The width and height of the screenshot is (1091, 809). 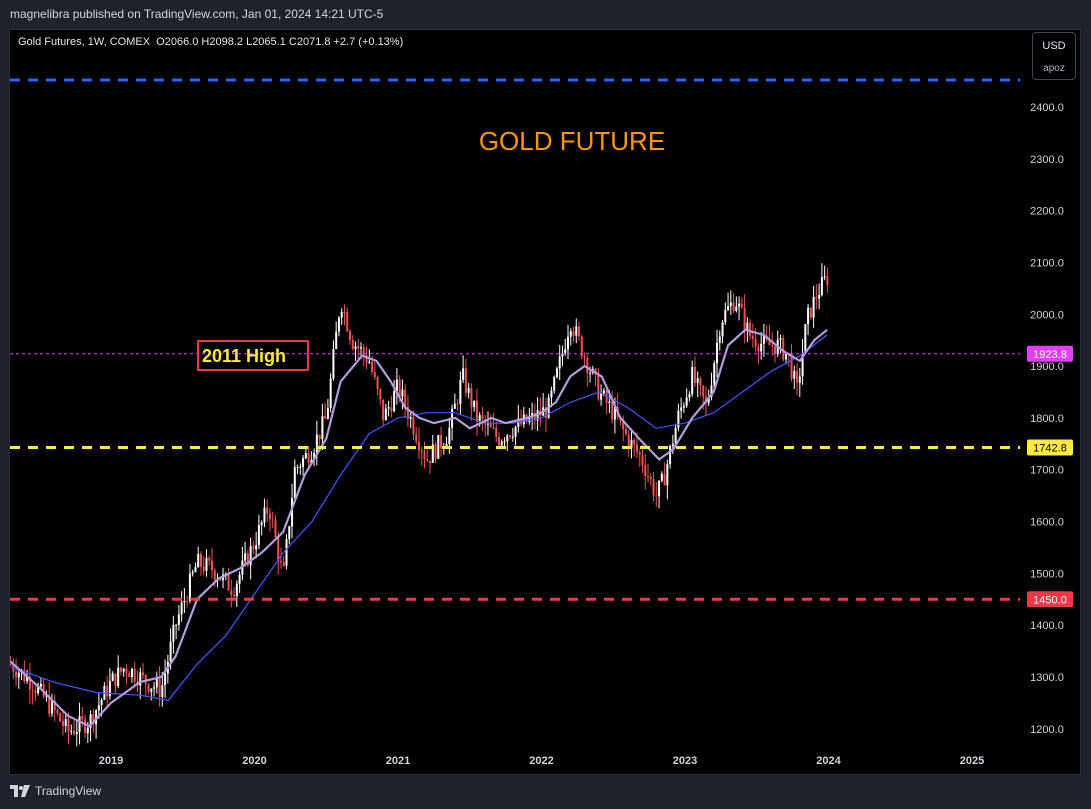 What do you see at coordinates (253, 355) in the screenshot?
I see `annotation-2011-high: 2011 High` at bounding box center [253, 355].